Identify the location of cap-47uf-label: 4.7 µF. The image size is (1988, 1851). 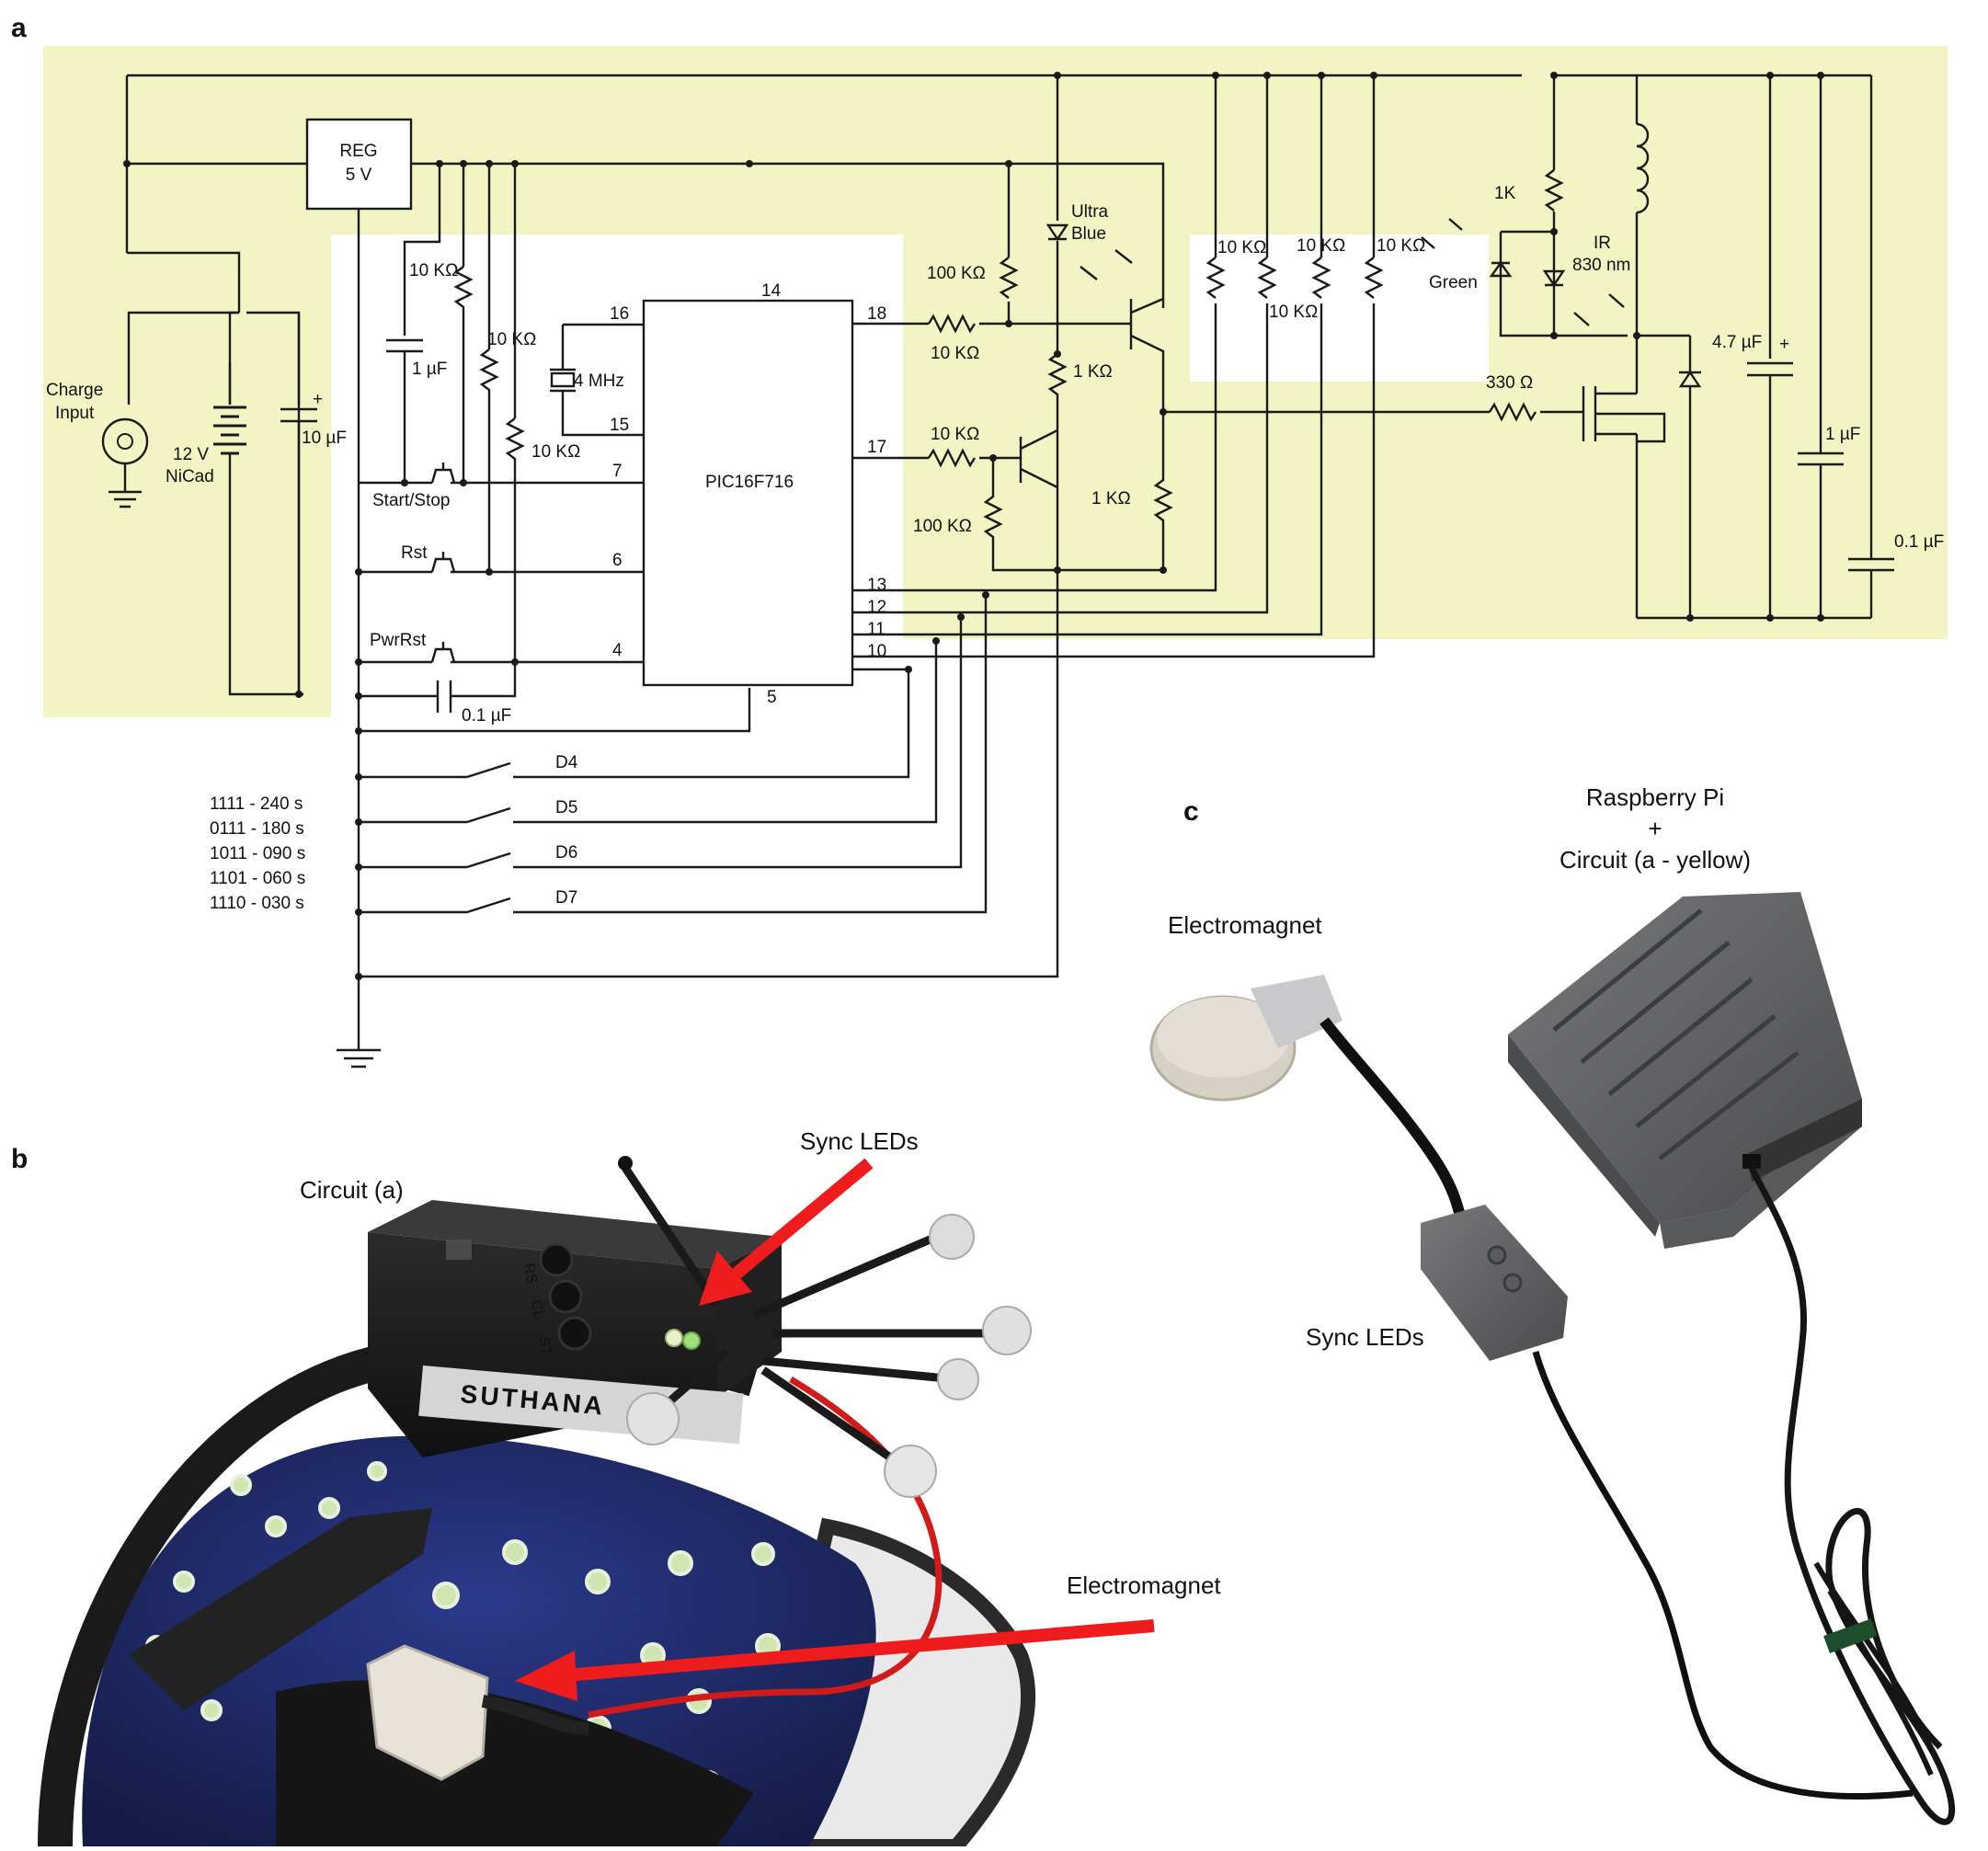
(1737, 342).